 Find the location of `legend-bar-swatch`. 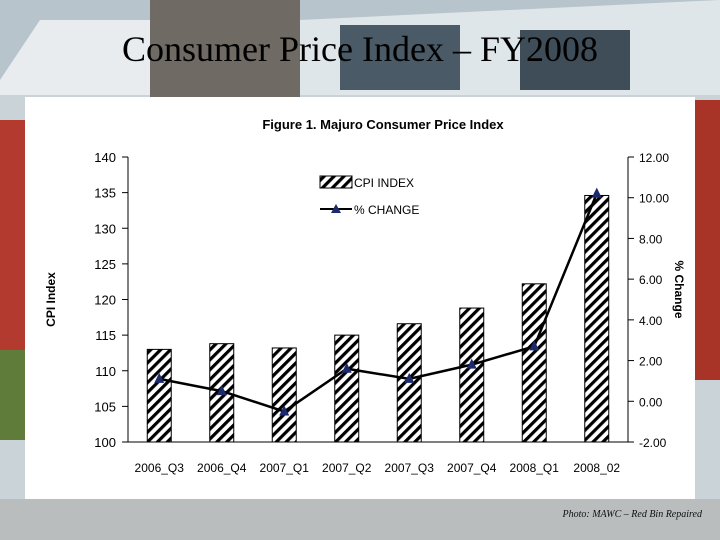

legend-bar-swatch is located at coordinates (336, 182).